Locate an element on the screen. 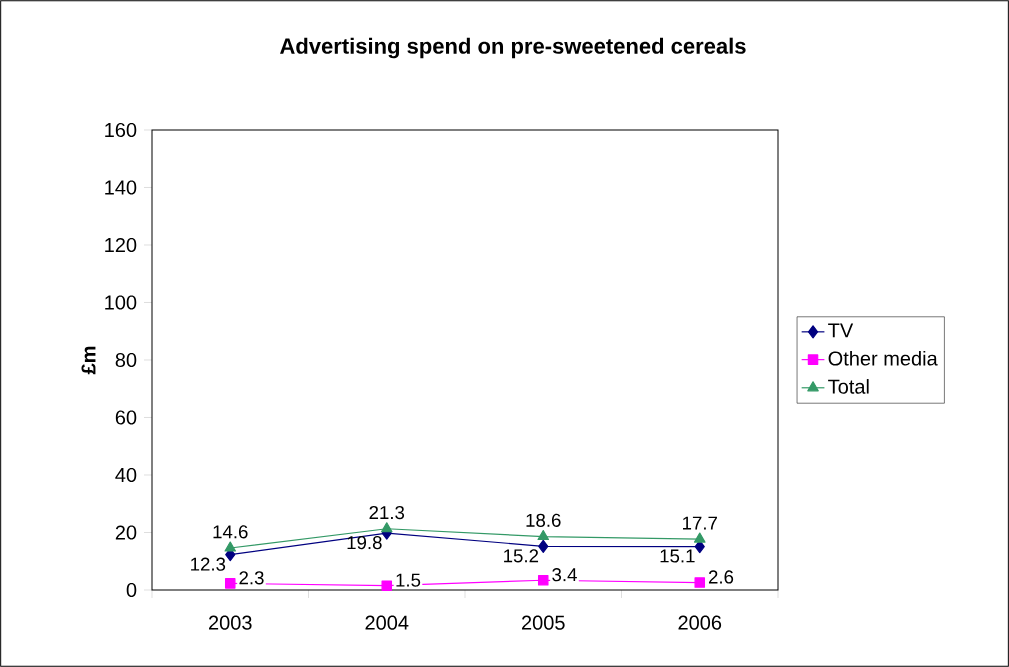 The width and height of the screenshot is (1009, 667). data-label: 2.3 is located at coordinates (251, 578).